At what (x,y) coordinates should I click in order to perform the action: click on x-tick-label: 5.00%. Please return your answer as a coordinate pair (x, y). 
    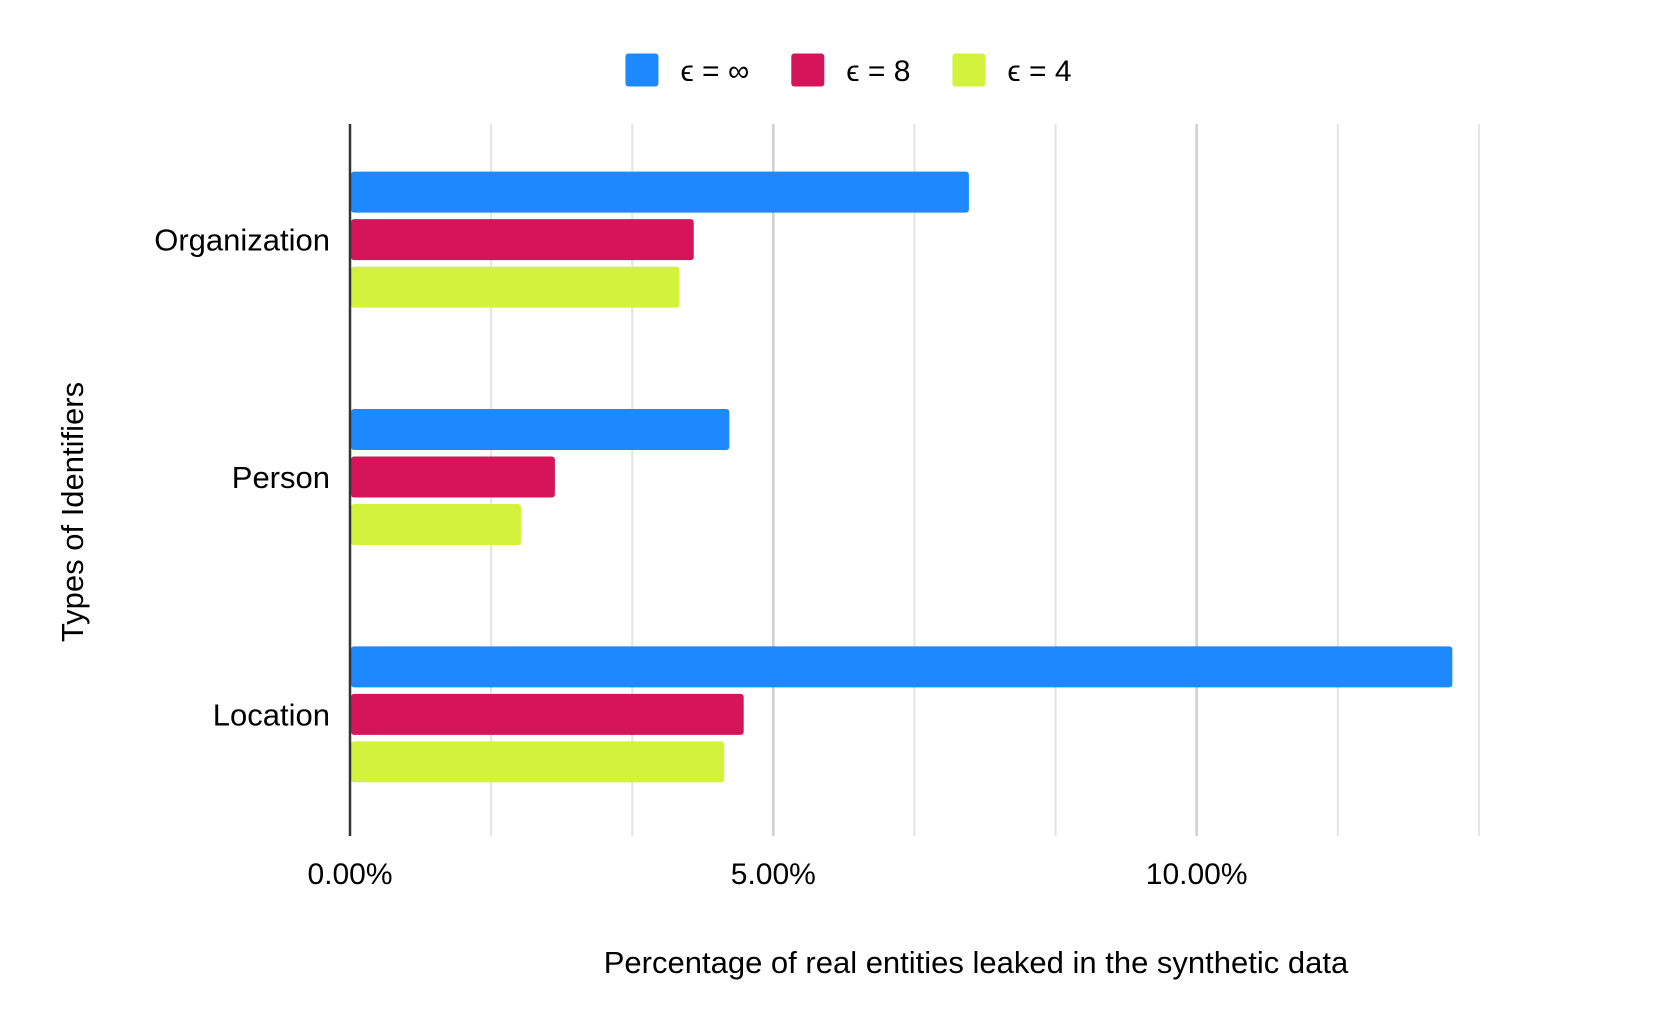
    Looking at the image, I should click on (773, 874).